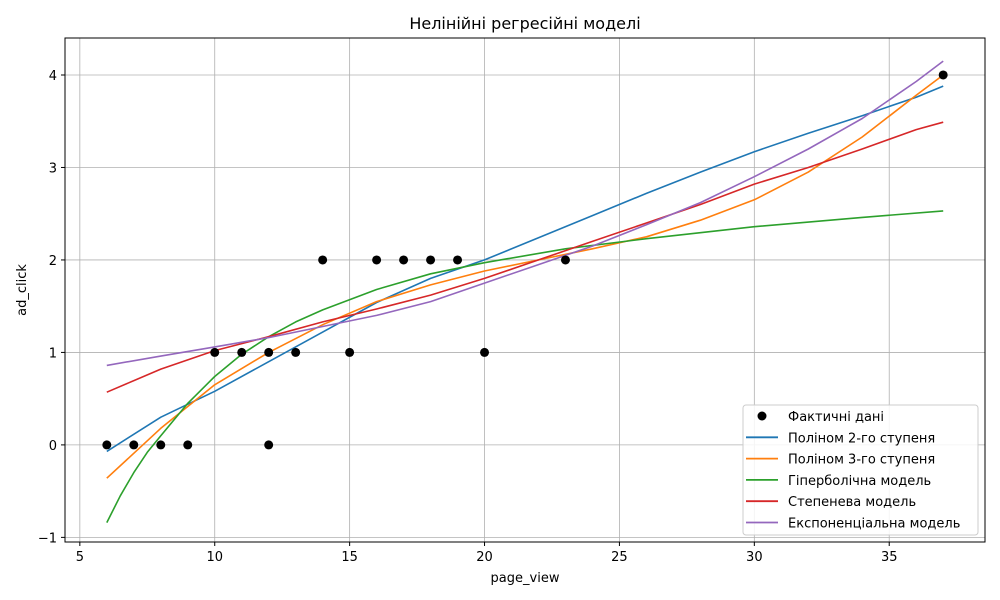 Image resolution: width=1000 pixels, height=600 pixels. Describe the element at coordinates (349, 557) in the screenshot. I see `x-tick-label: 15` at that location.